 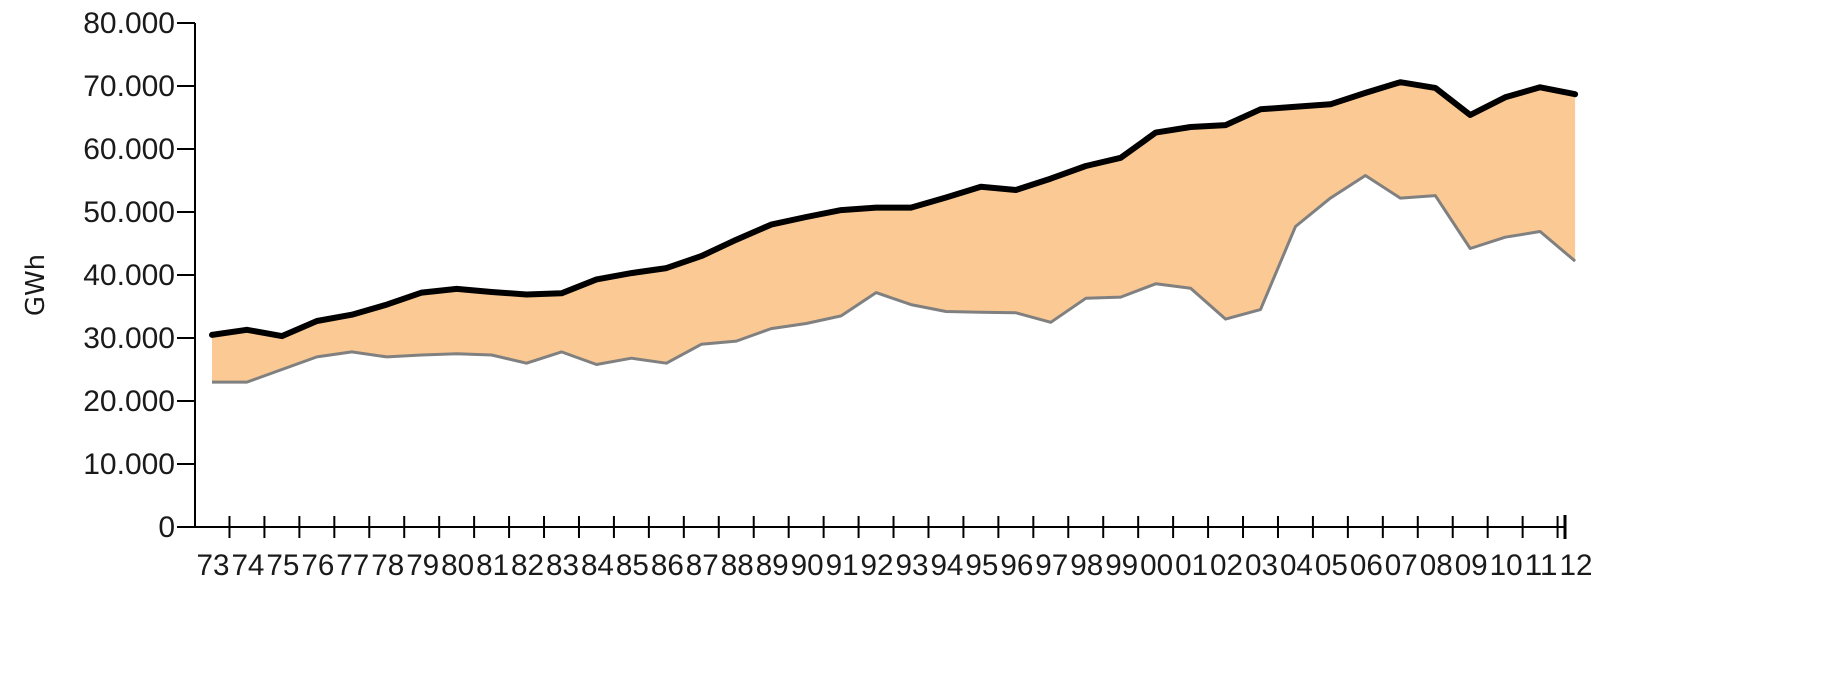 I want to click on y-axis-label: GWh, so click(x=36, y=285).